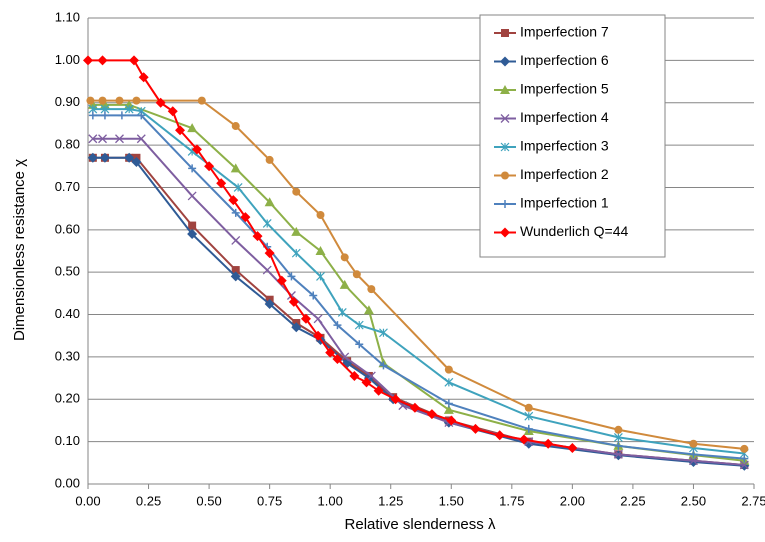 Image resolution: width=765 pixels, height=542 pixels. Describe the element at coordinates (693, 500) in the screenshot. I see `x-tick-label: 2.50` at that location.